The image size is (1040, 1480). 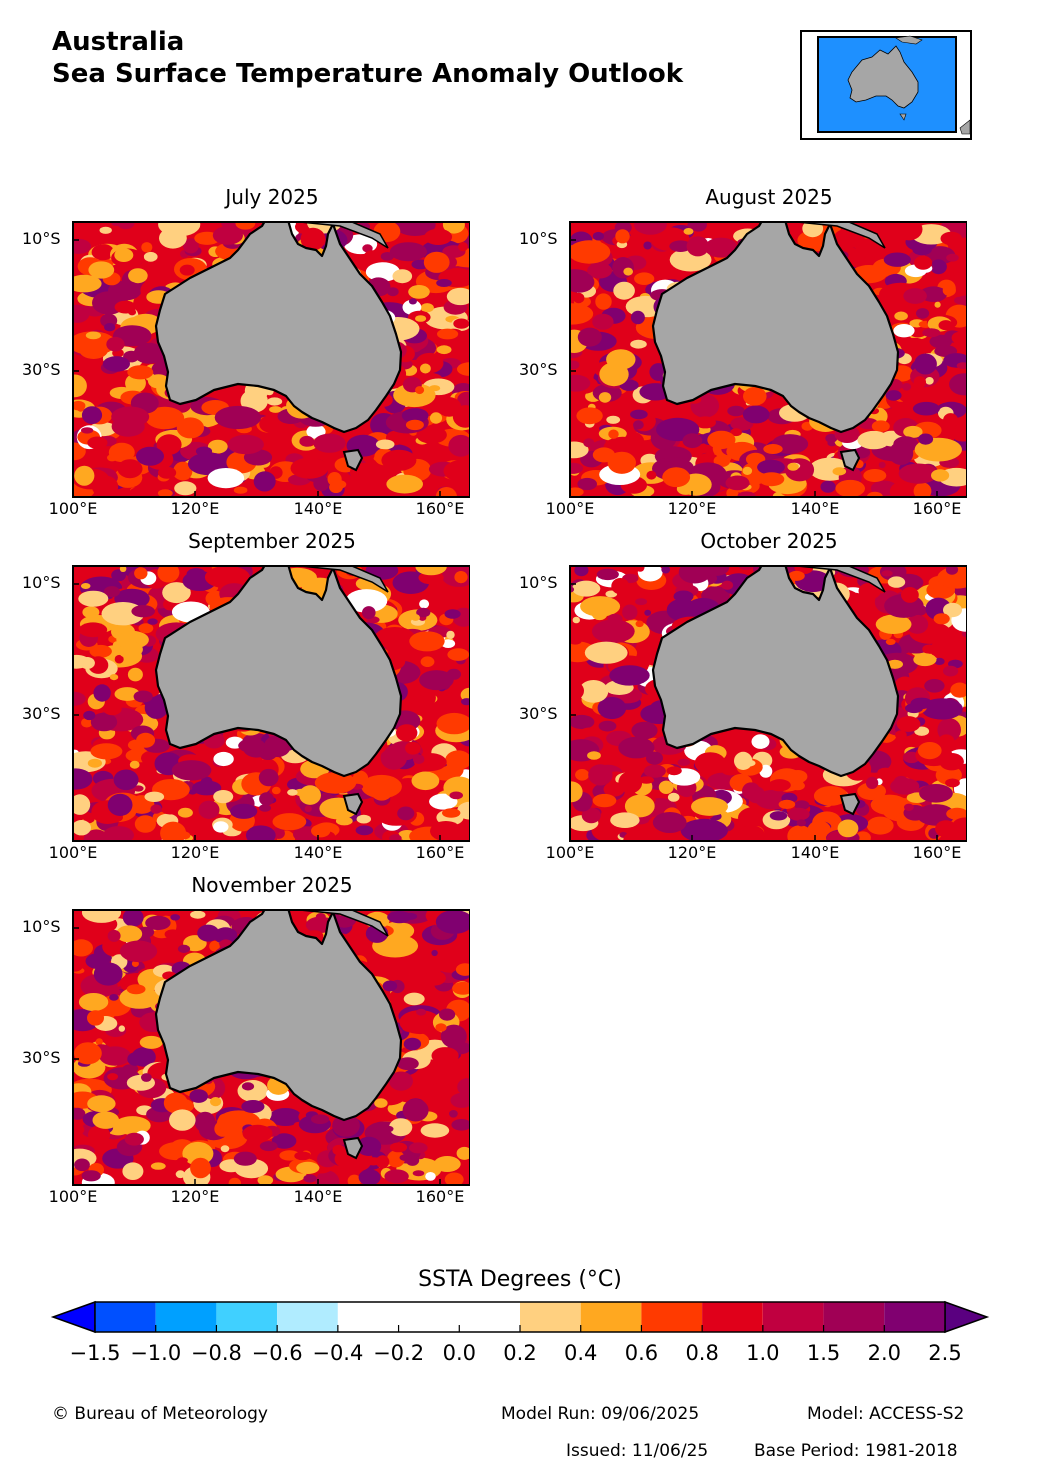 I want to click on lon-label-140e: 140°E, so click(x=318, y=852).